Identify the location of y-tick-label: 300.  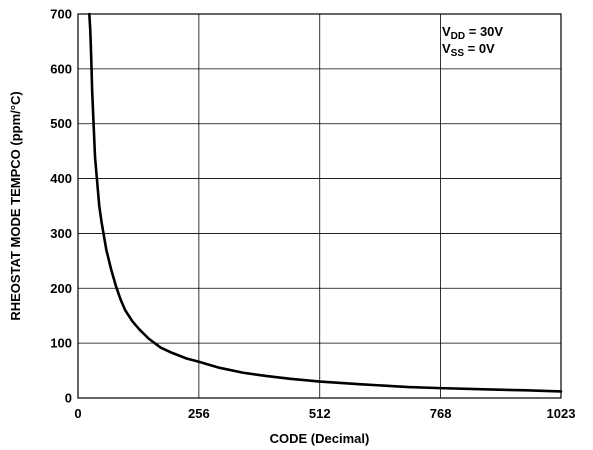
(61, 233).